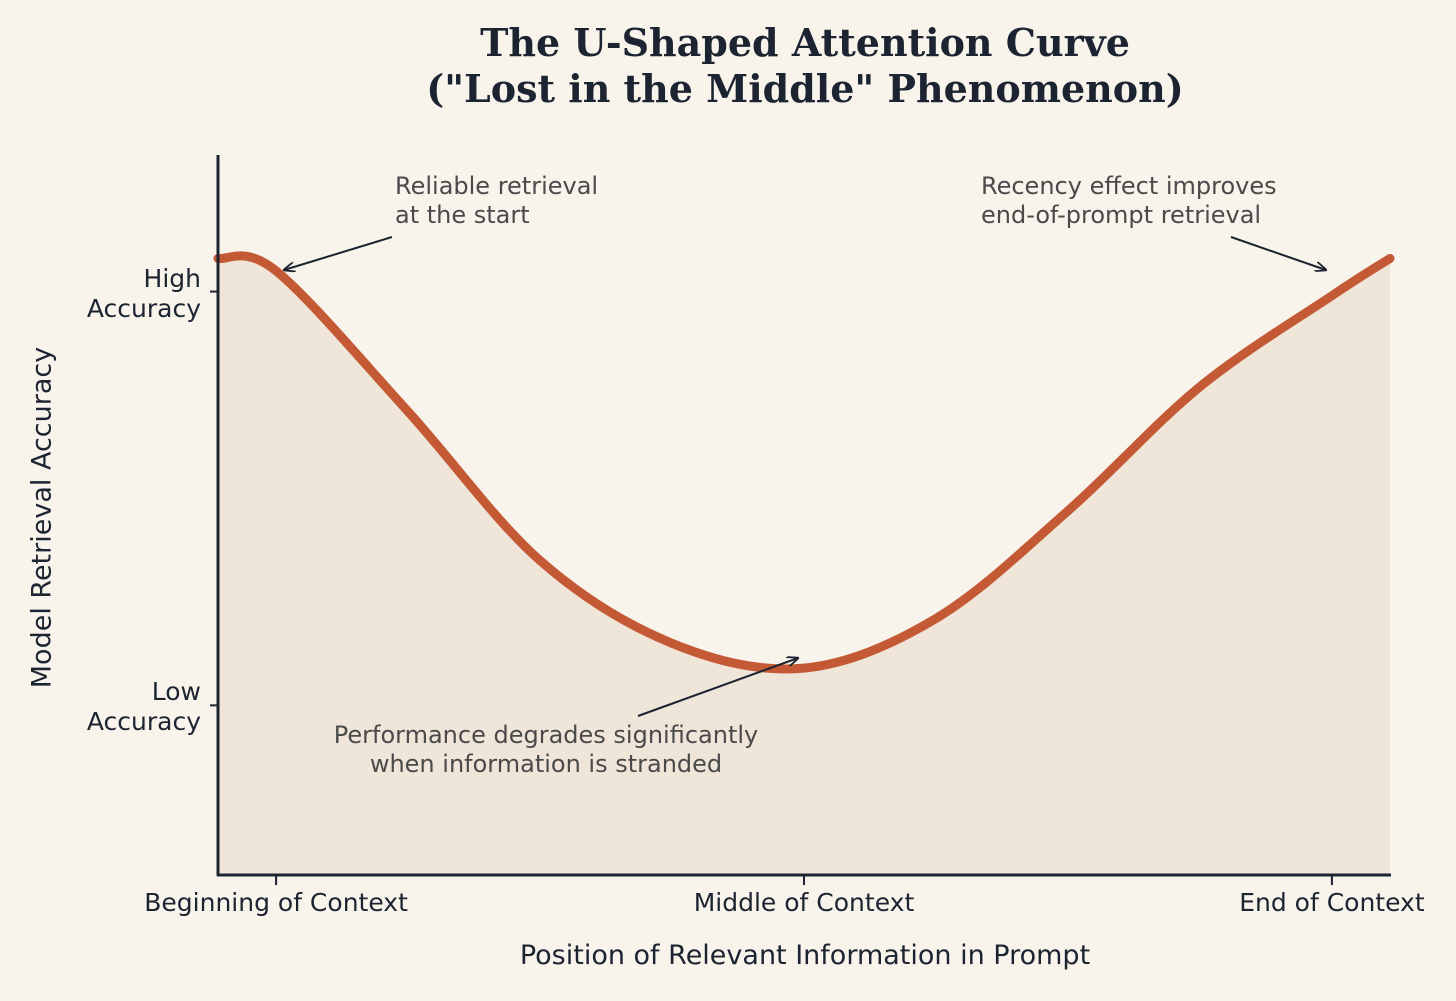 This screenshot has height=1001, width=1456. What do you see at coordinates (143, 293) in the screenshot?
I see `y-tick-label: High Accuracy` at bounding box center [143, 293].